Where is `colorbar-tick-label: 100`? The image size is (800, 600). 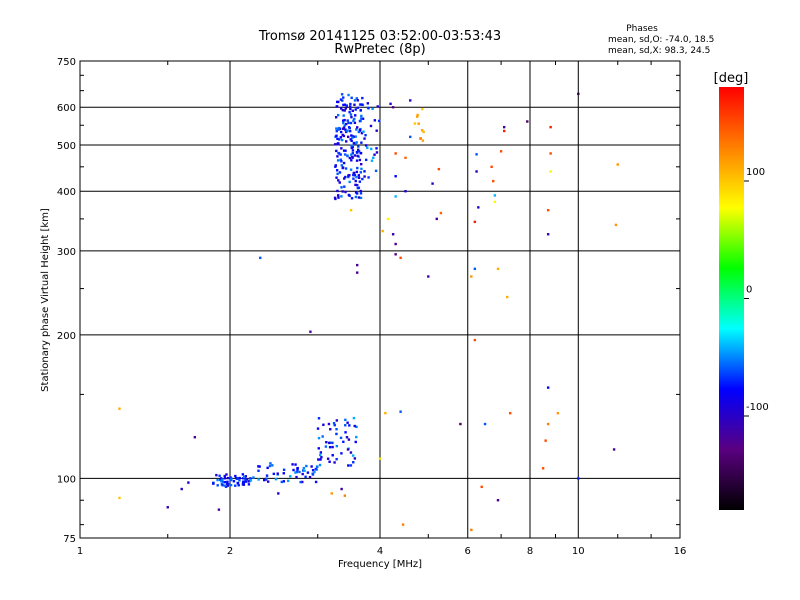 colorbar-tick-label: 100 is located at coordinates (755, 172).